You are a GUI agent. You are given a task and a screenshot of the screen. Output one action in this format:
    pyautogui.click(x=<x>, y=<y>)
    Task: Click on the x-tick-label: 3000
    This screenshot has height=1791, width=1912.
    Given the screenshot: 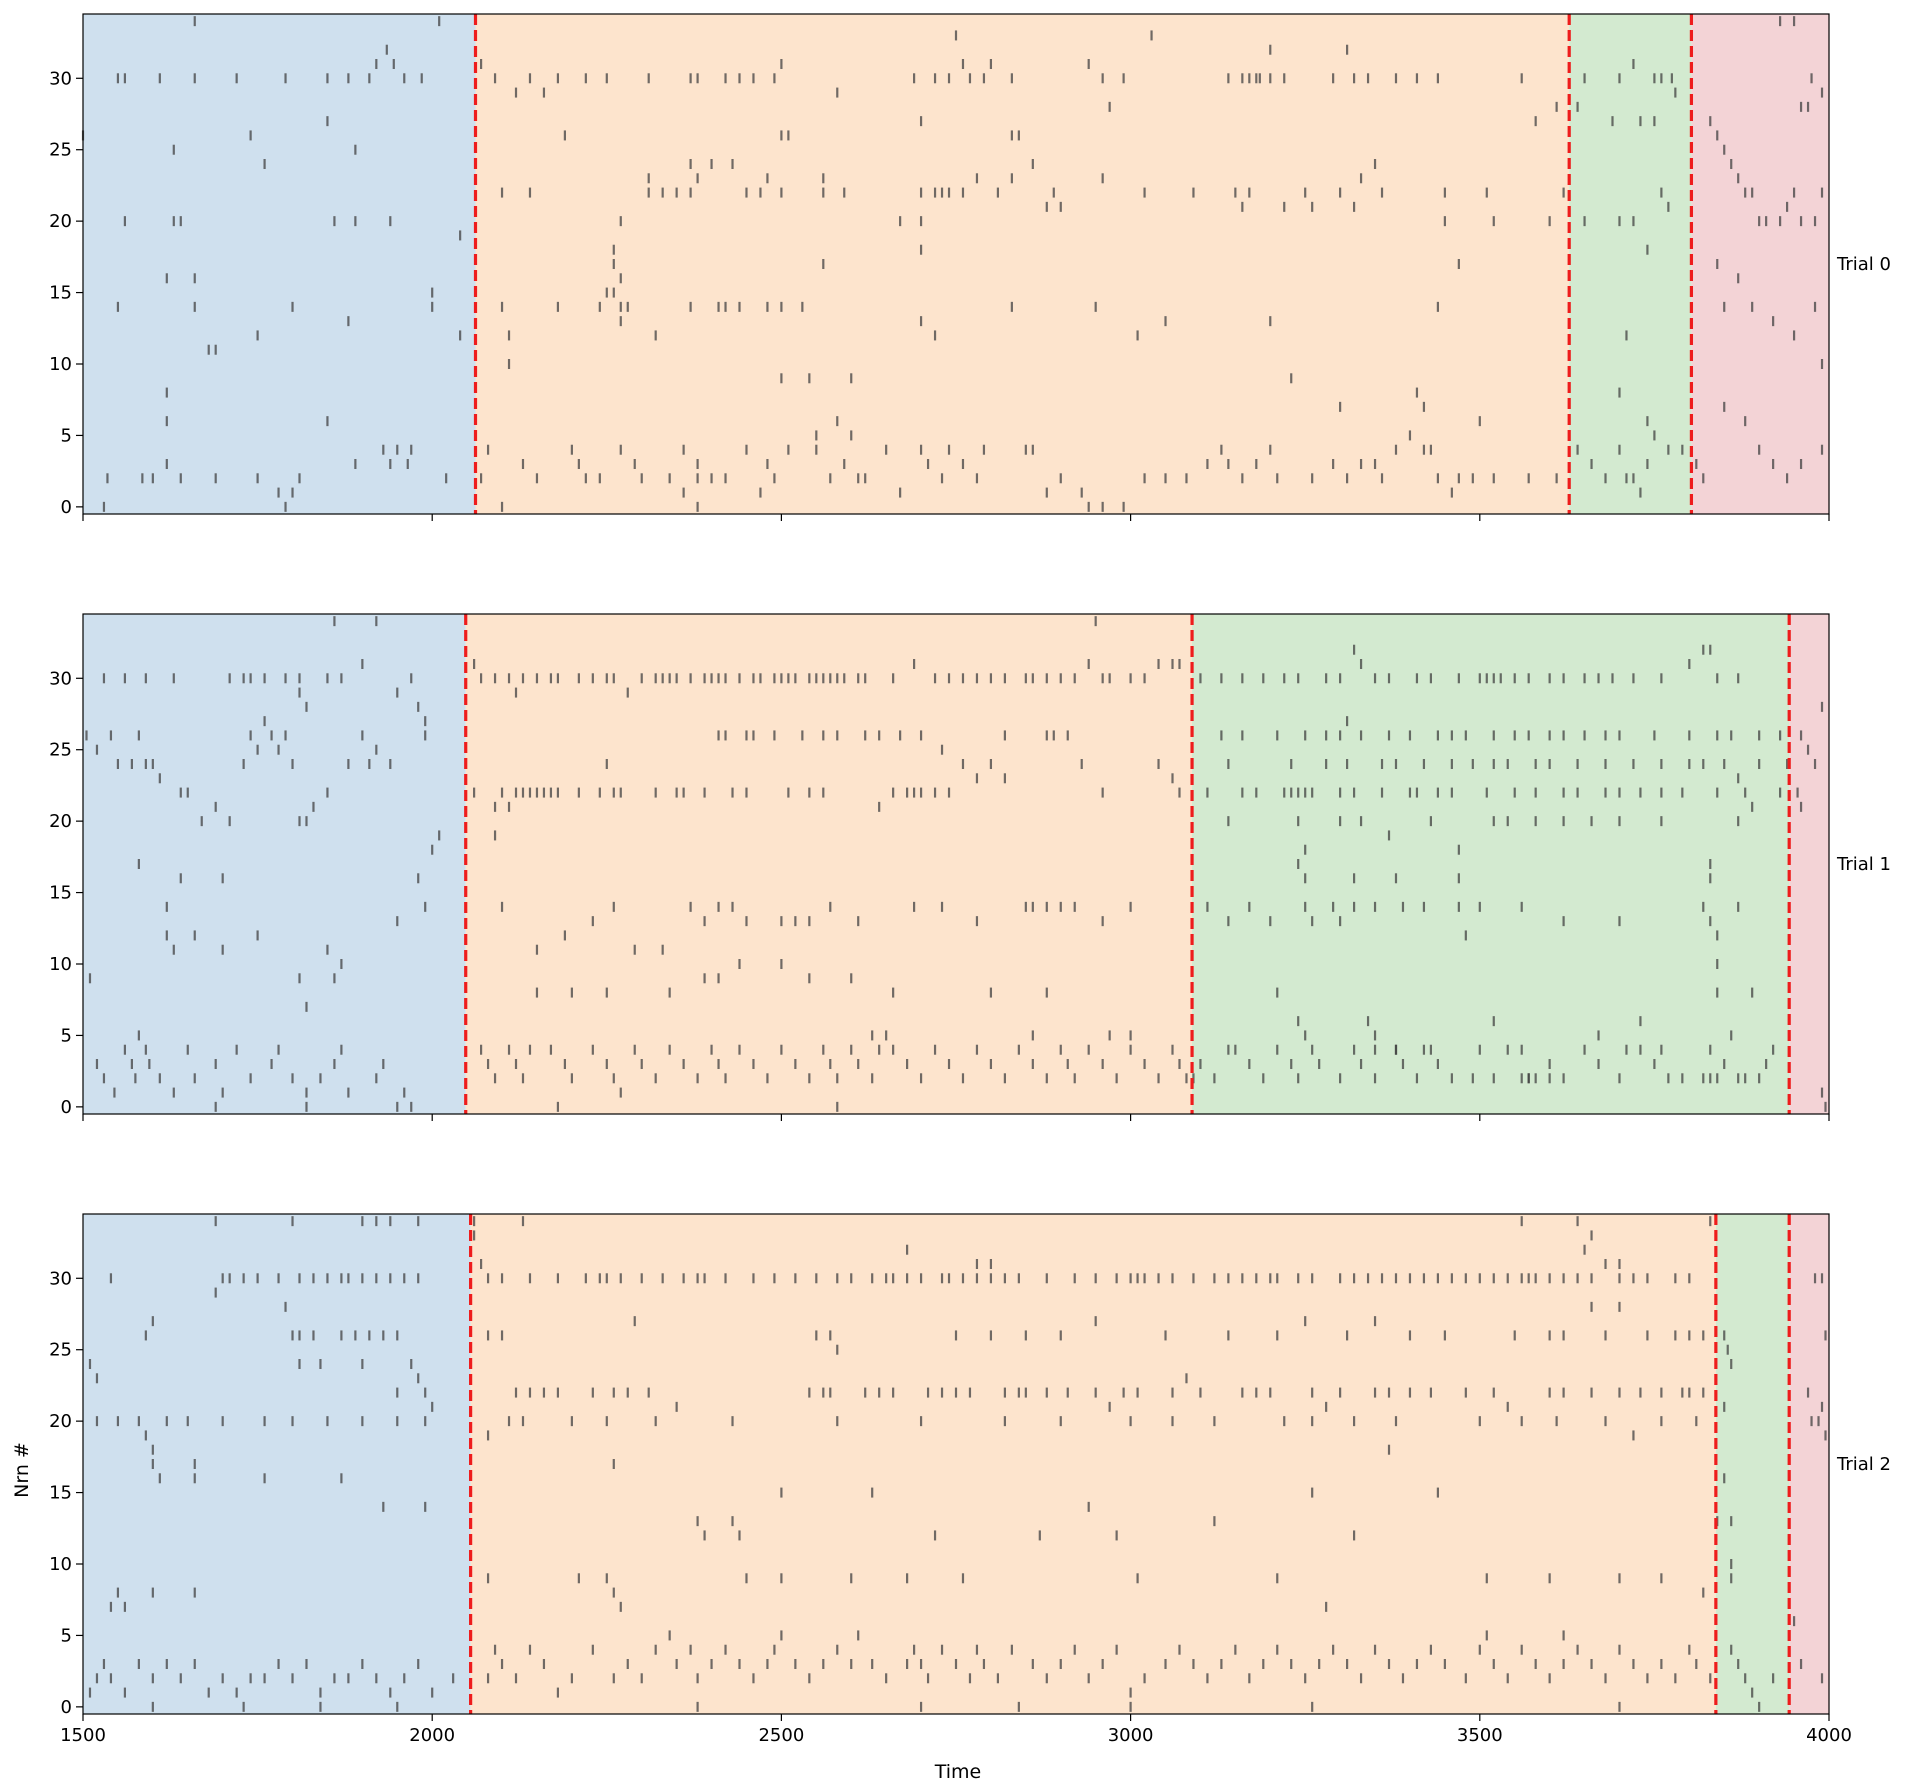 What is the action you would take?
    pyautogui.click(x=1131, y=1735)
    